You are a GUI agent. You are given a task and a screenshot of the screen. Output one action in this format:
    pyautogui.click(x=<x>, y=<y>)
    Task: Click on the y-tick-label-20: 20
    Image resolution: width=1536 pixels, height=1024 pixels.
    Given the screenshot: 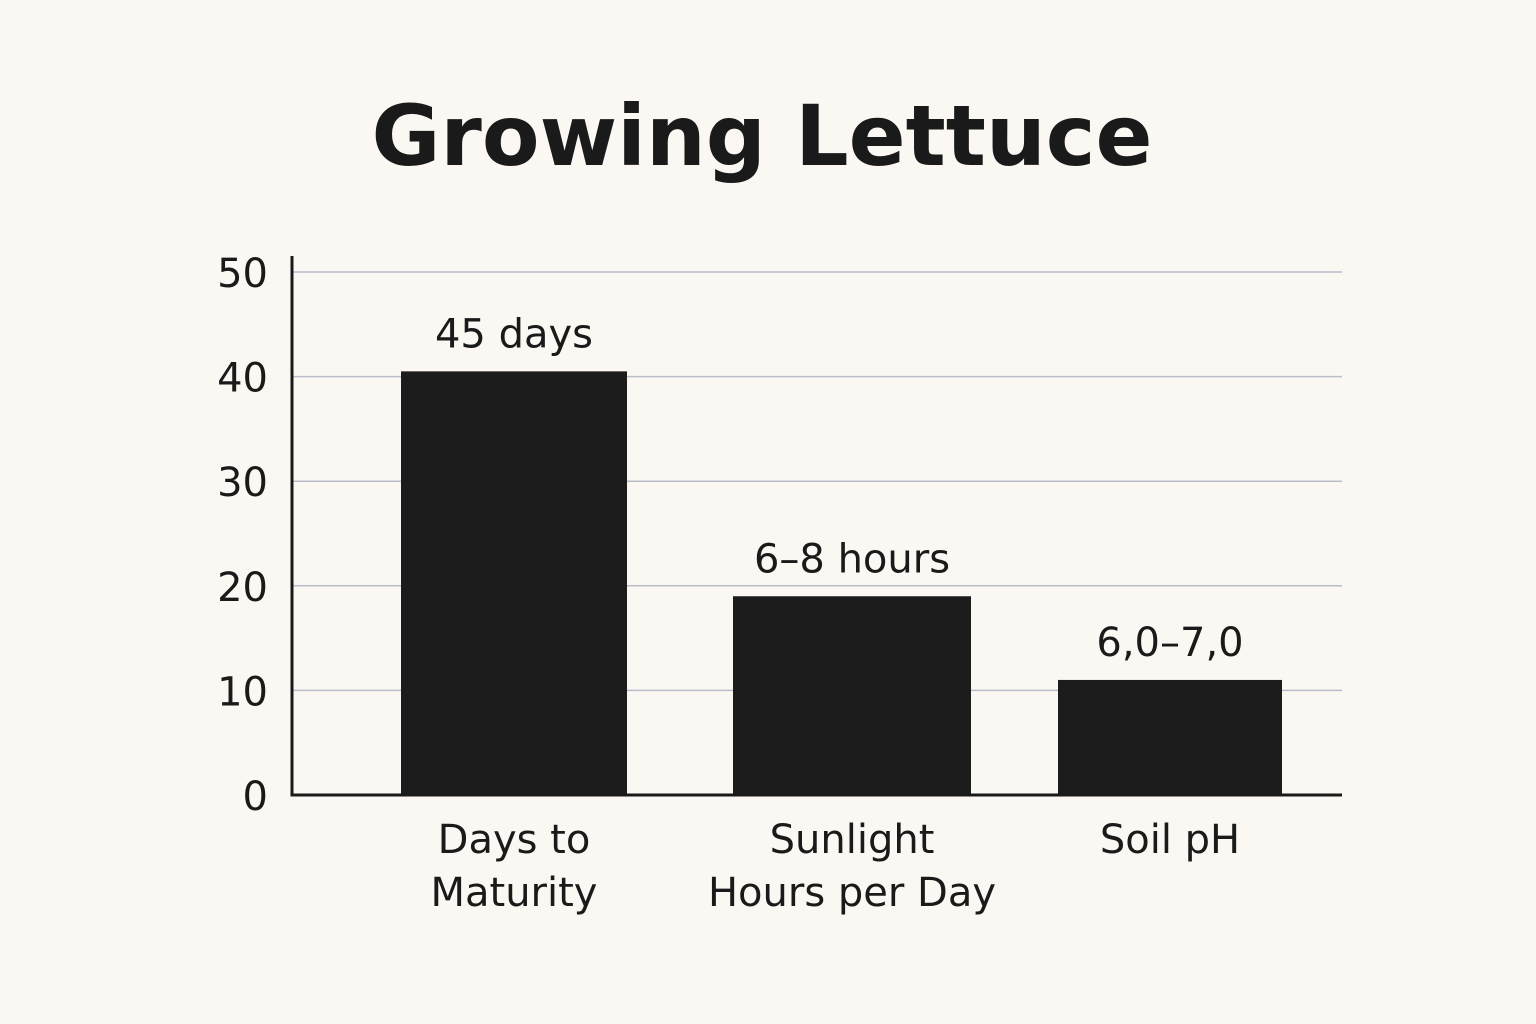 What is the action you would take?
    pyautogui.click(x=242, y=588)
    